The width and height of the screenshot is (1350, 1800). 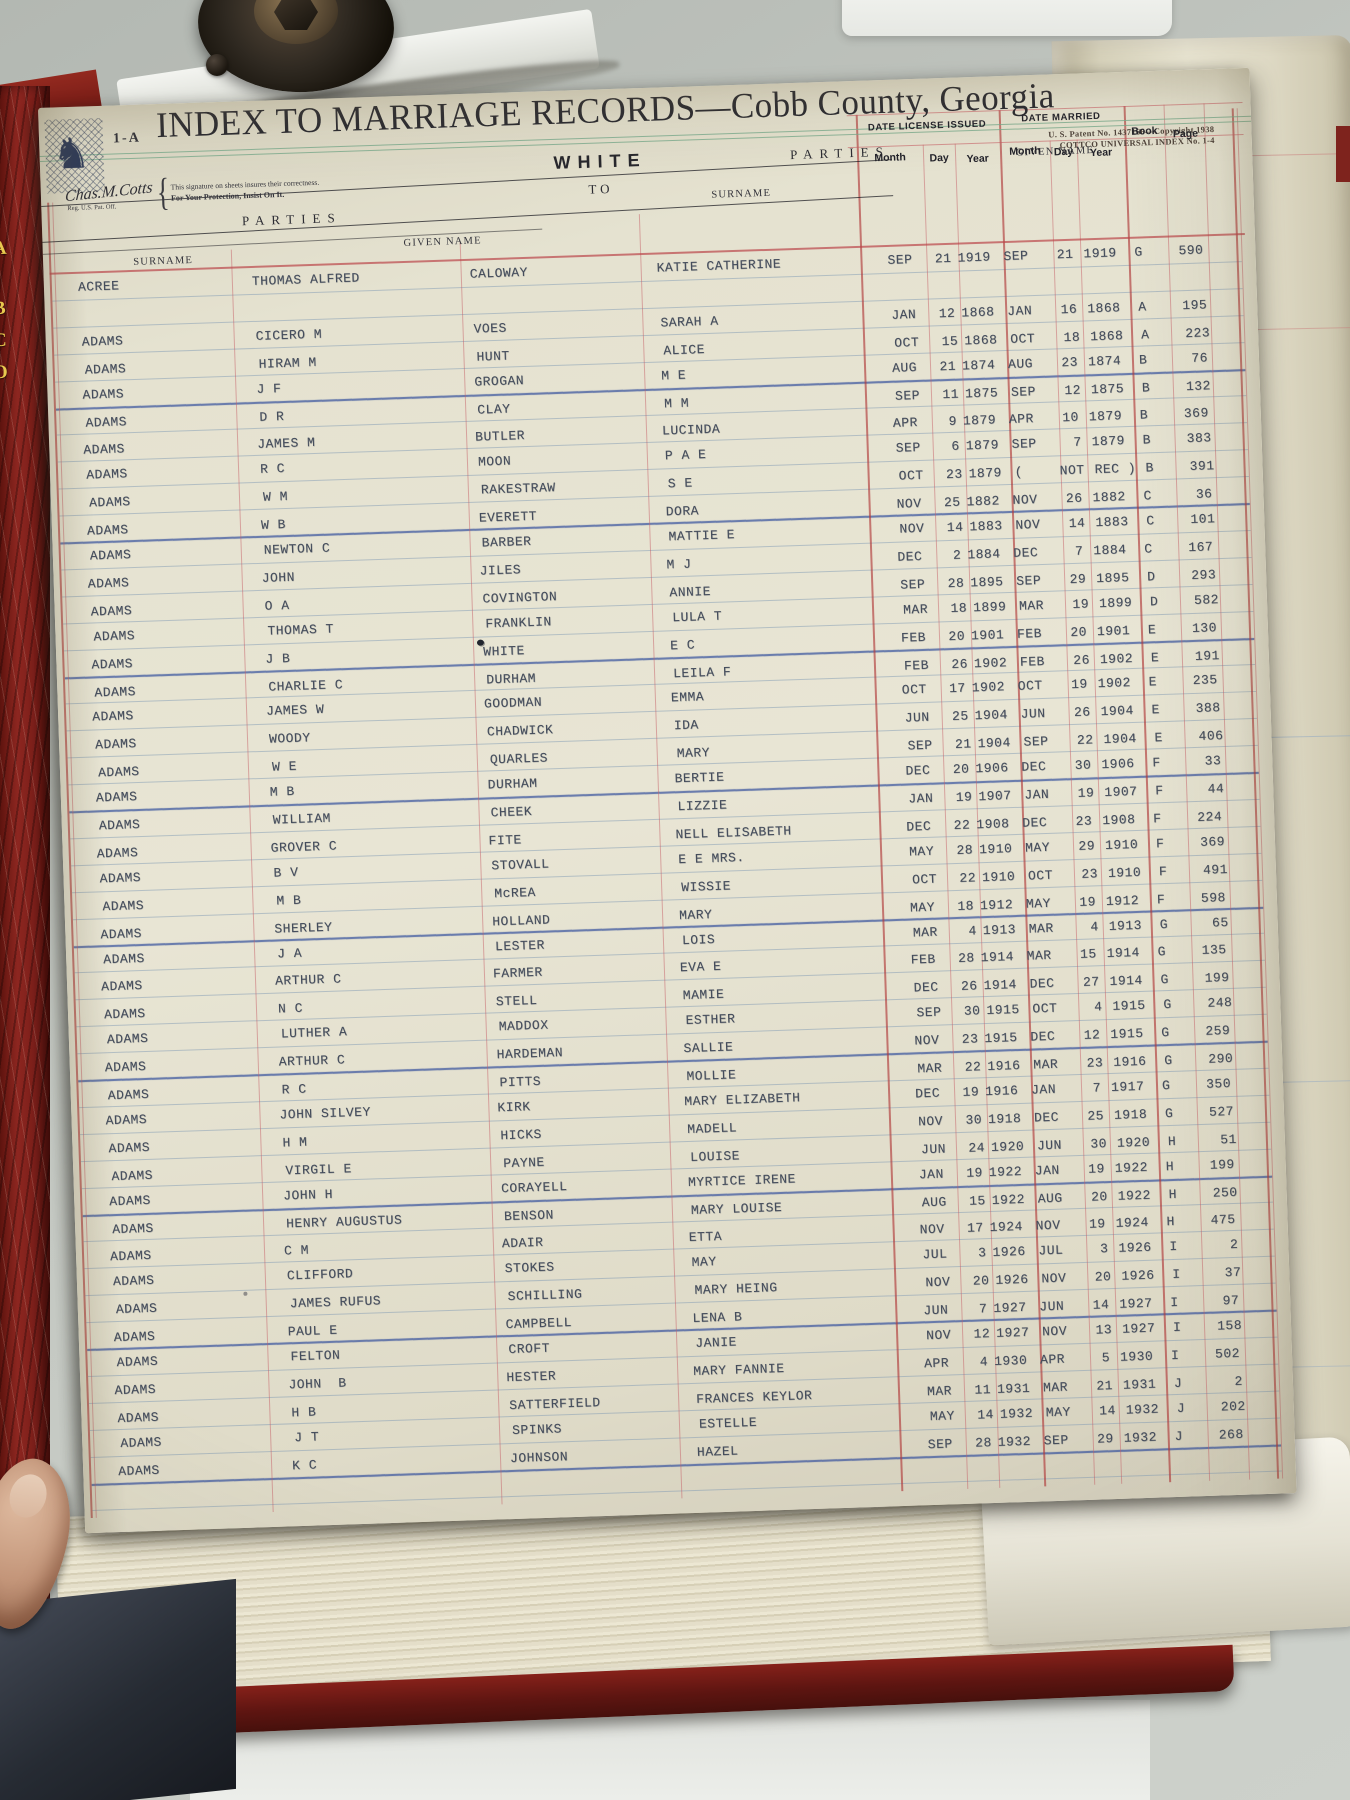 I want to click on cell-mar-day: 3, so click(x=1104, y=1249).